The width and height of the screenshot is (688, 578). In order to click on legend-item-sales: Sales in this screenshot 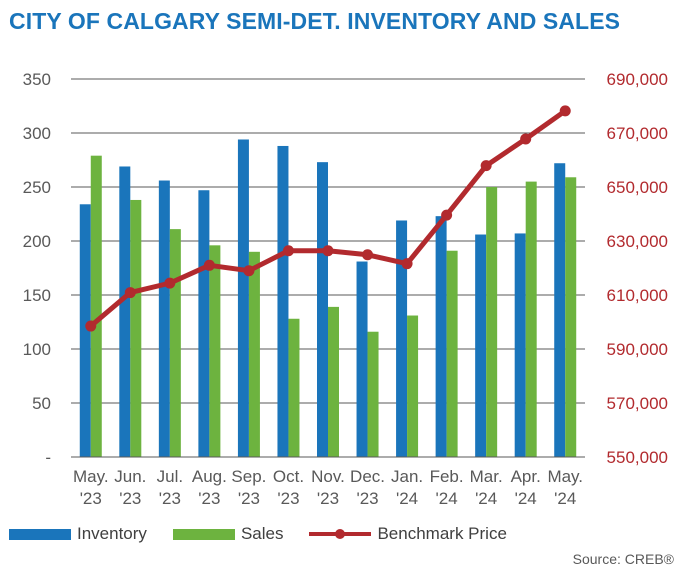, I will do `click(228, 534)`.